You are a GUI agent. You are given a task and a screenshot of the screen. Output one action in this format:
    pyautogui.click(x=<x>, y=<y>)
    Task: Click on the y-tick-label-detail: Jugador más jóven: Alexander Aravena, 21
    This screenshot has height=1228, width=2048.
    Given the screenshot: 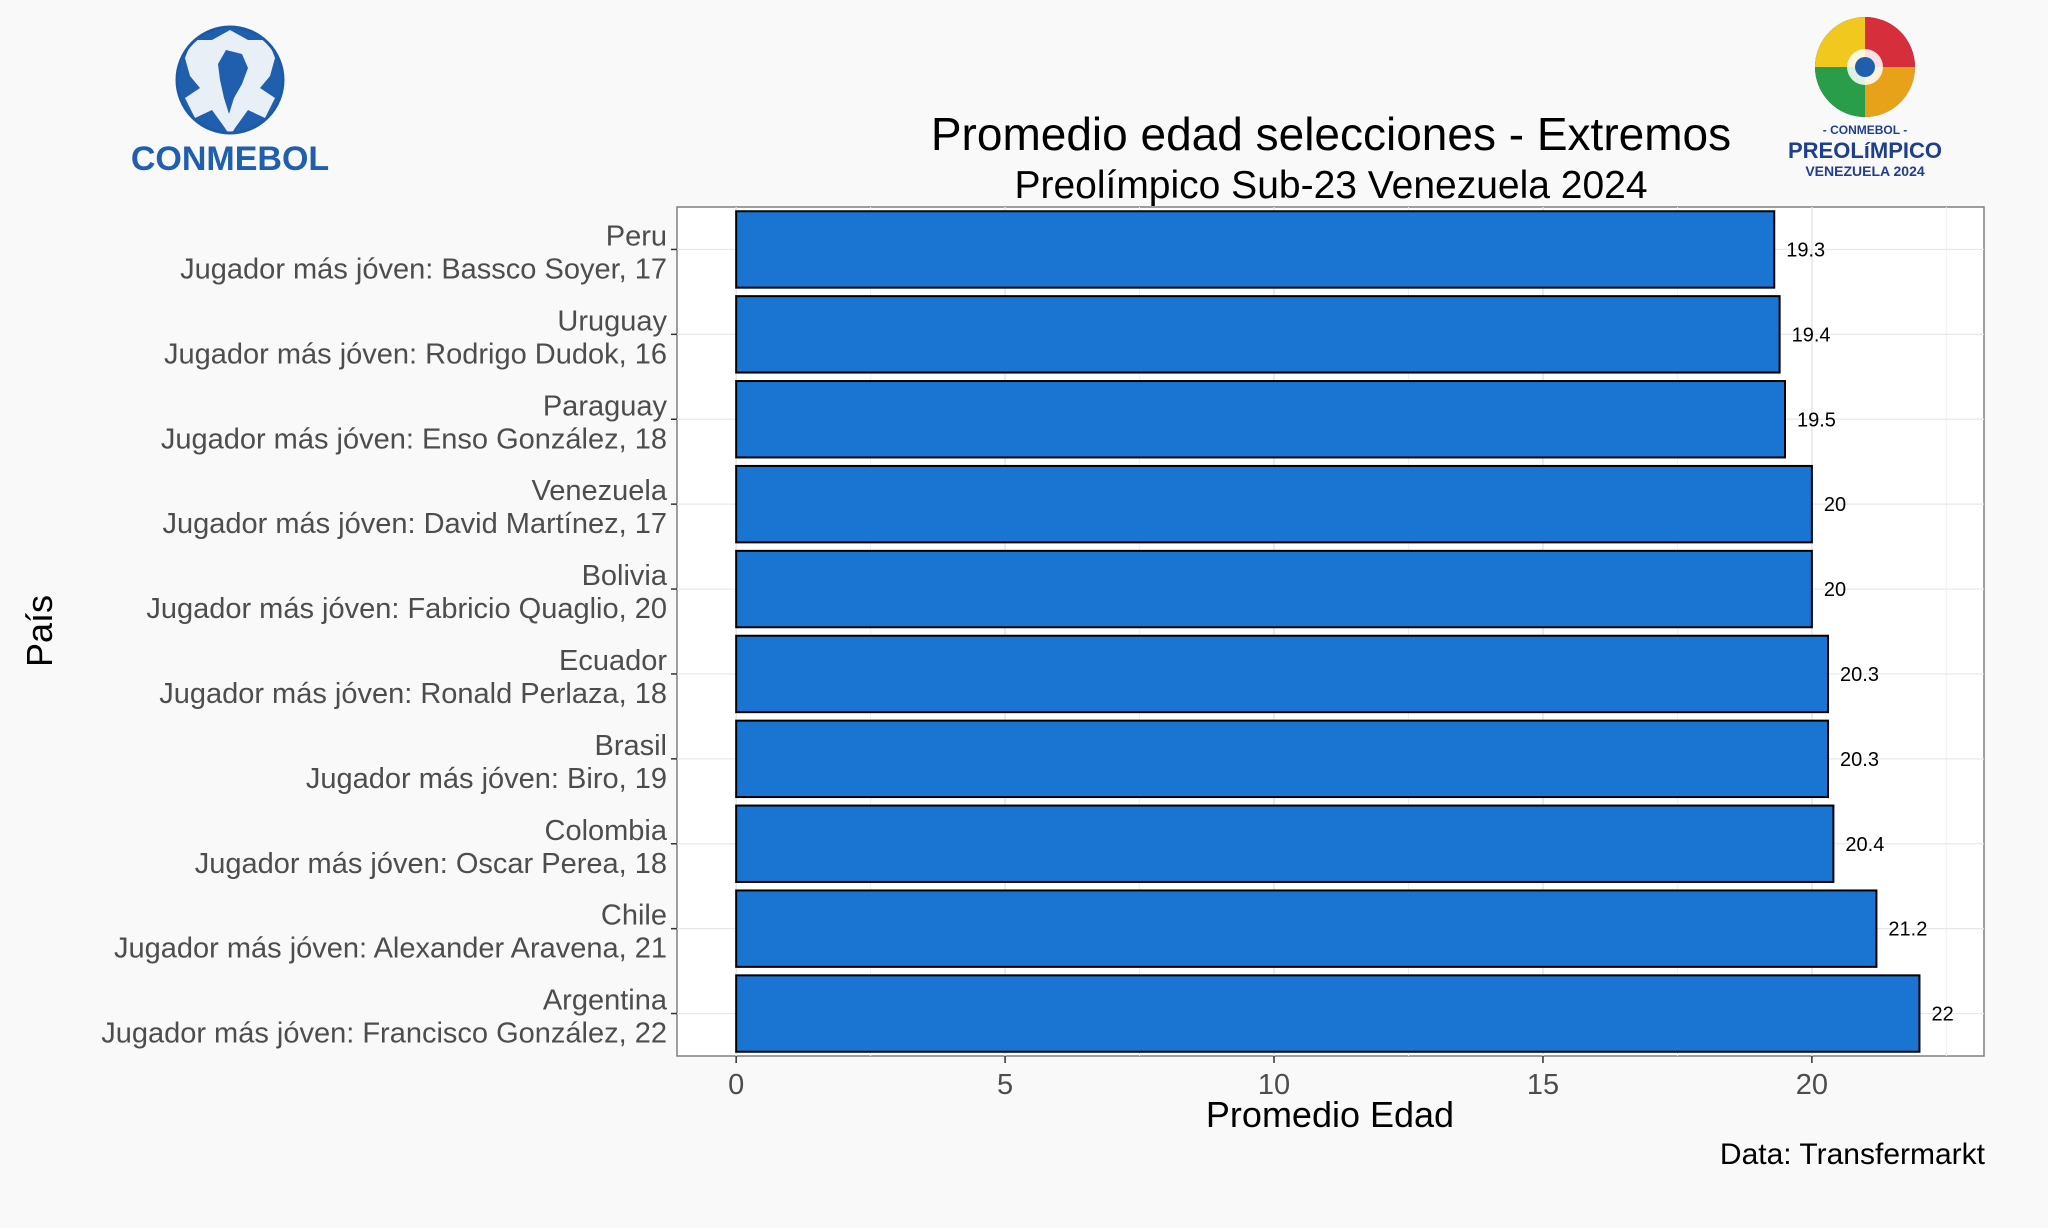 What is the action you would take?
    pyautogui.click(x=390, y=949)
    